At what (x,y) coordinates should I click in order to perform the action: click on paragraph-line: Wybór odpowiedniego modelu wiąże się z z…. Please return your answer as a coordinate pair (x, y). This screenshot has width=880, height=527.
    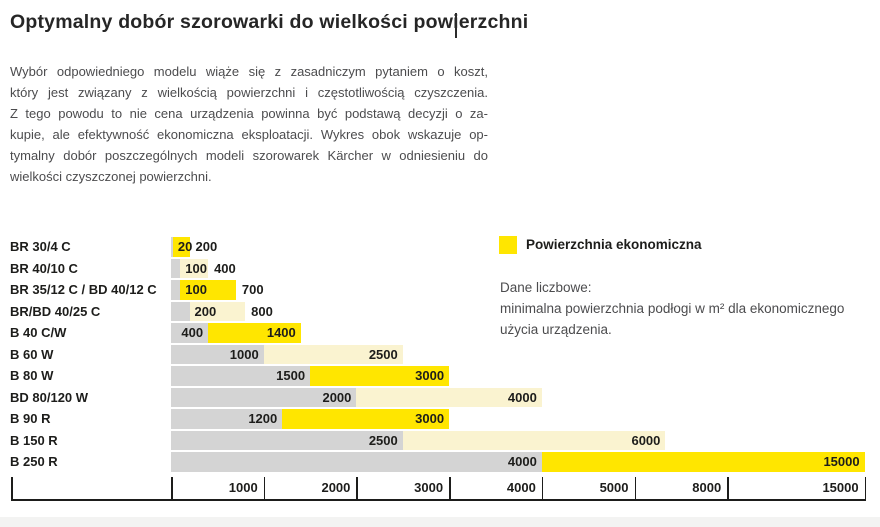
    Looking at the image, I should click on (249, 71).